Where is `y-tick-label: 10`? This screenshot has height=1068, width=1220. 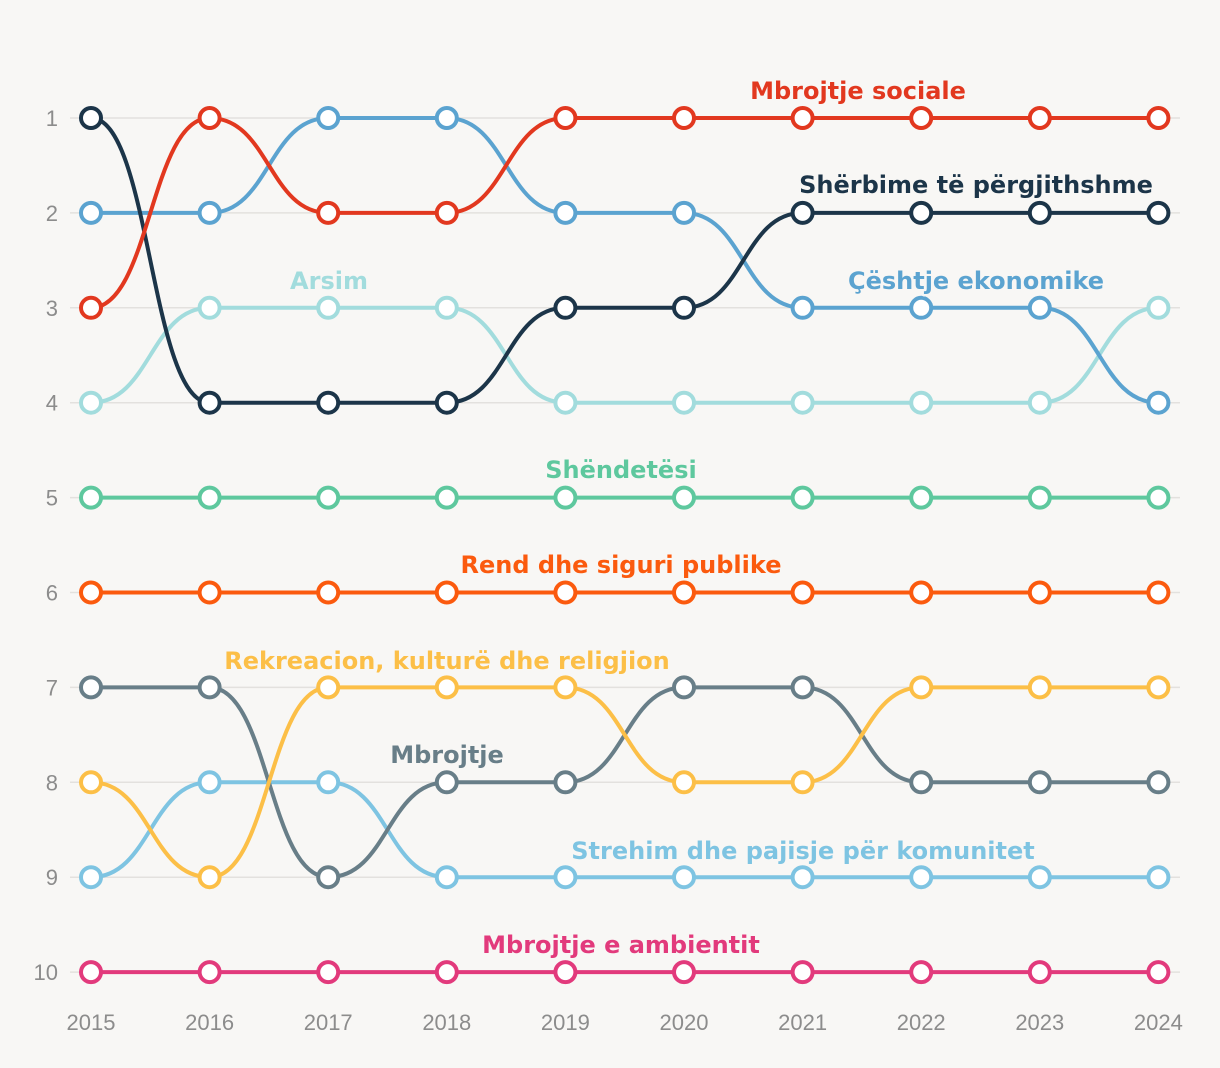
y-tick-label: 10 is located at coordinates (46, 972).